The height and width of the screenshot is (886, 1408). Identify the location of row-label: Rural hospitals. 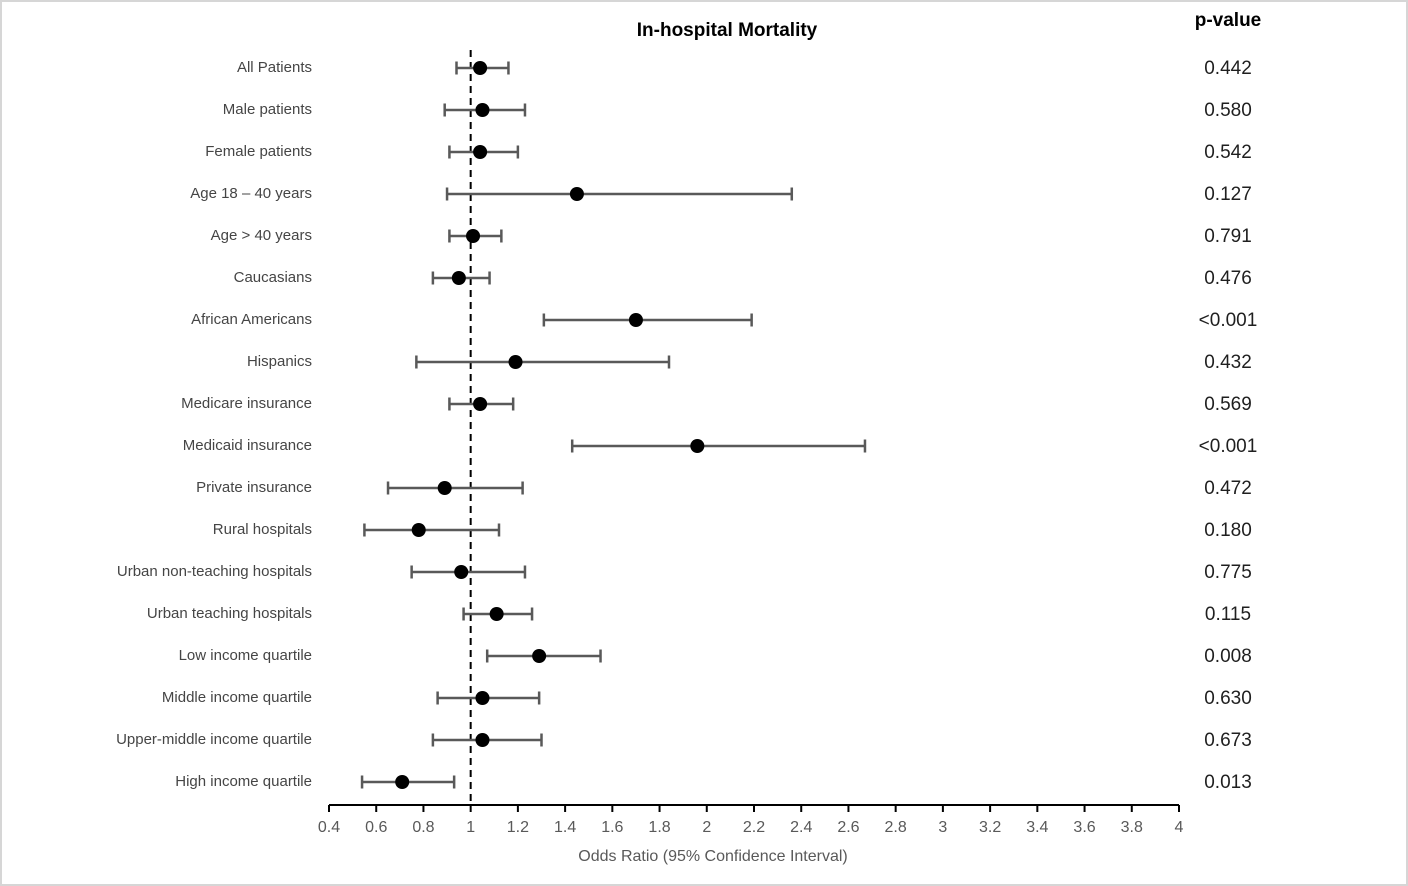
(262, 529).